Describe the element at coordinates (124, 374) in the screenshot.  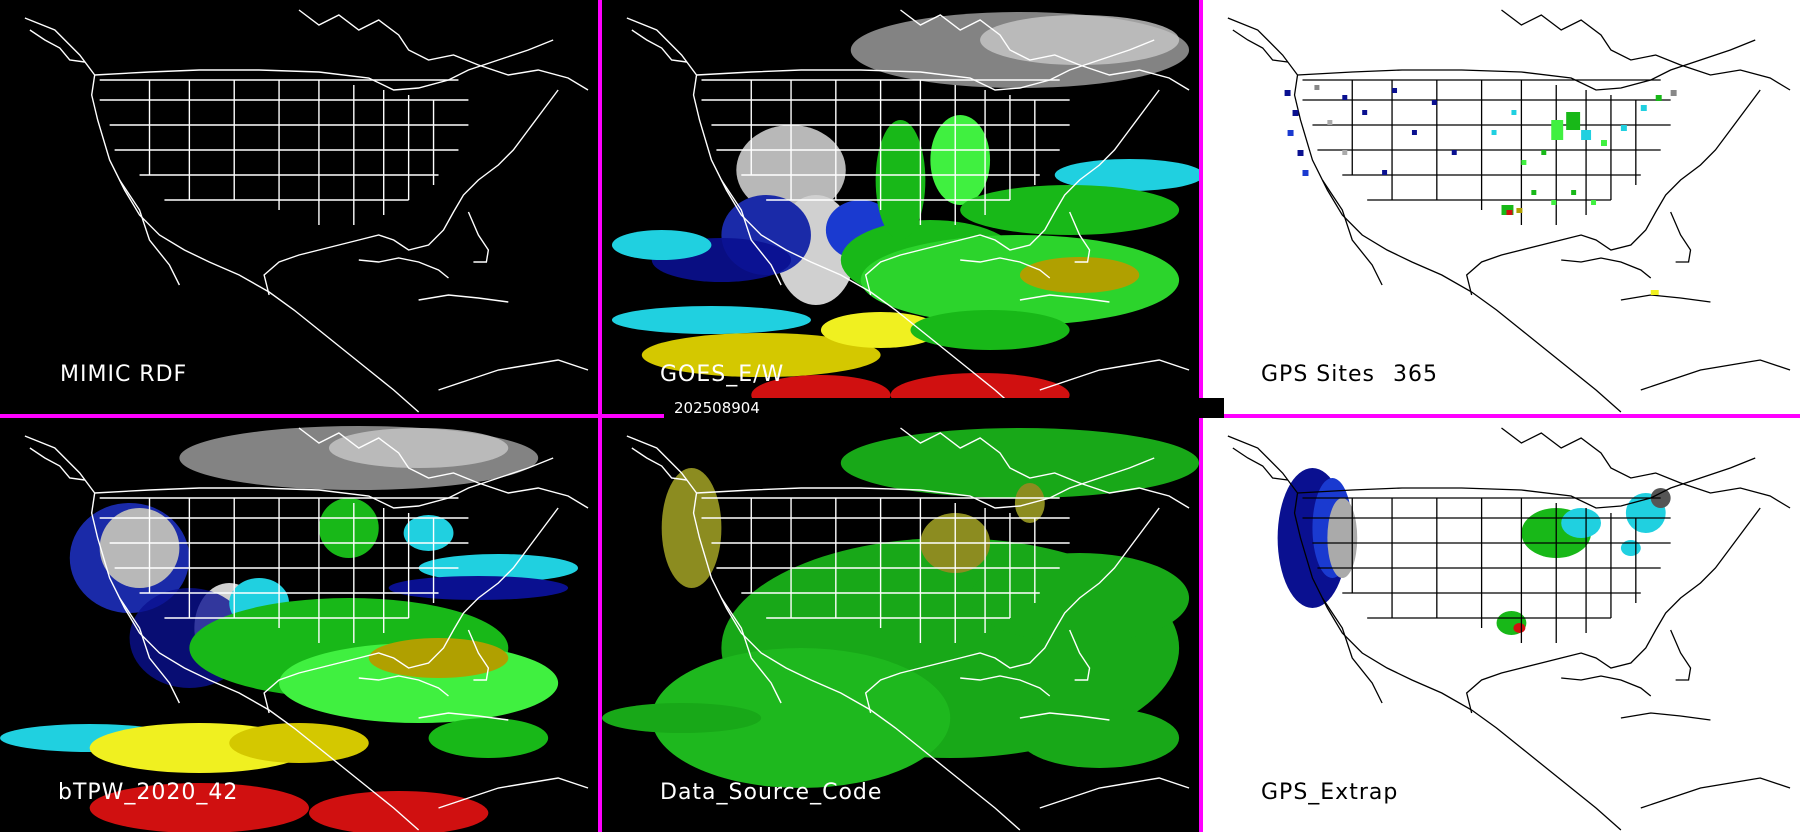
I see `panel-label: MIMIC RDF` at that location.